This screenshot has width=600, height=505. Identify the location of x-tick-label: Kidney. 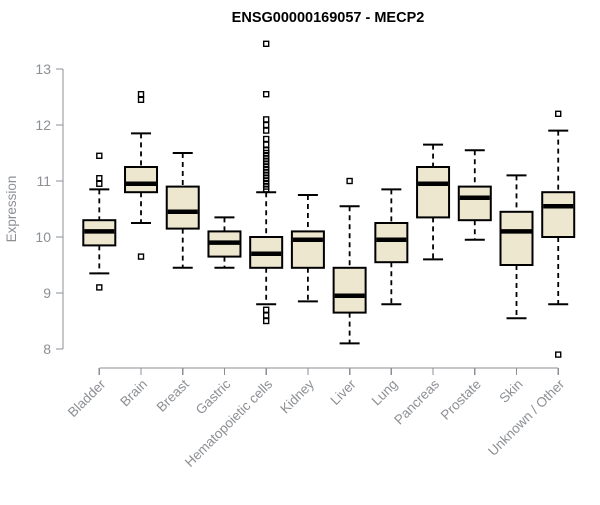
(297, 396).